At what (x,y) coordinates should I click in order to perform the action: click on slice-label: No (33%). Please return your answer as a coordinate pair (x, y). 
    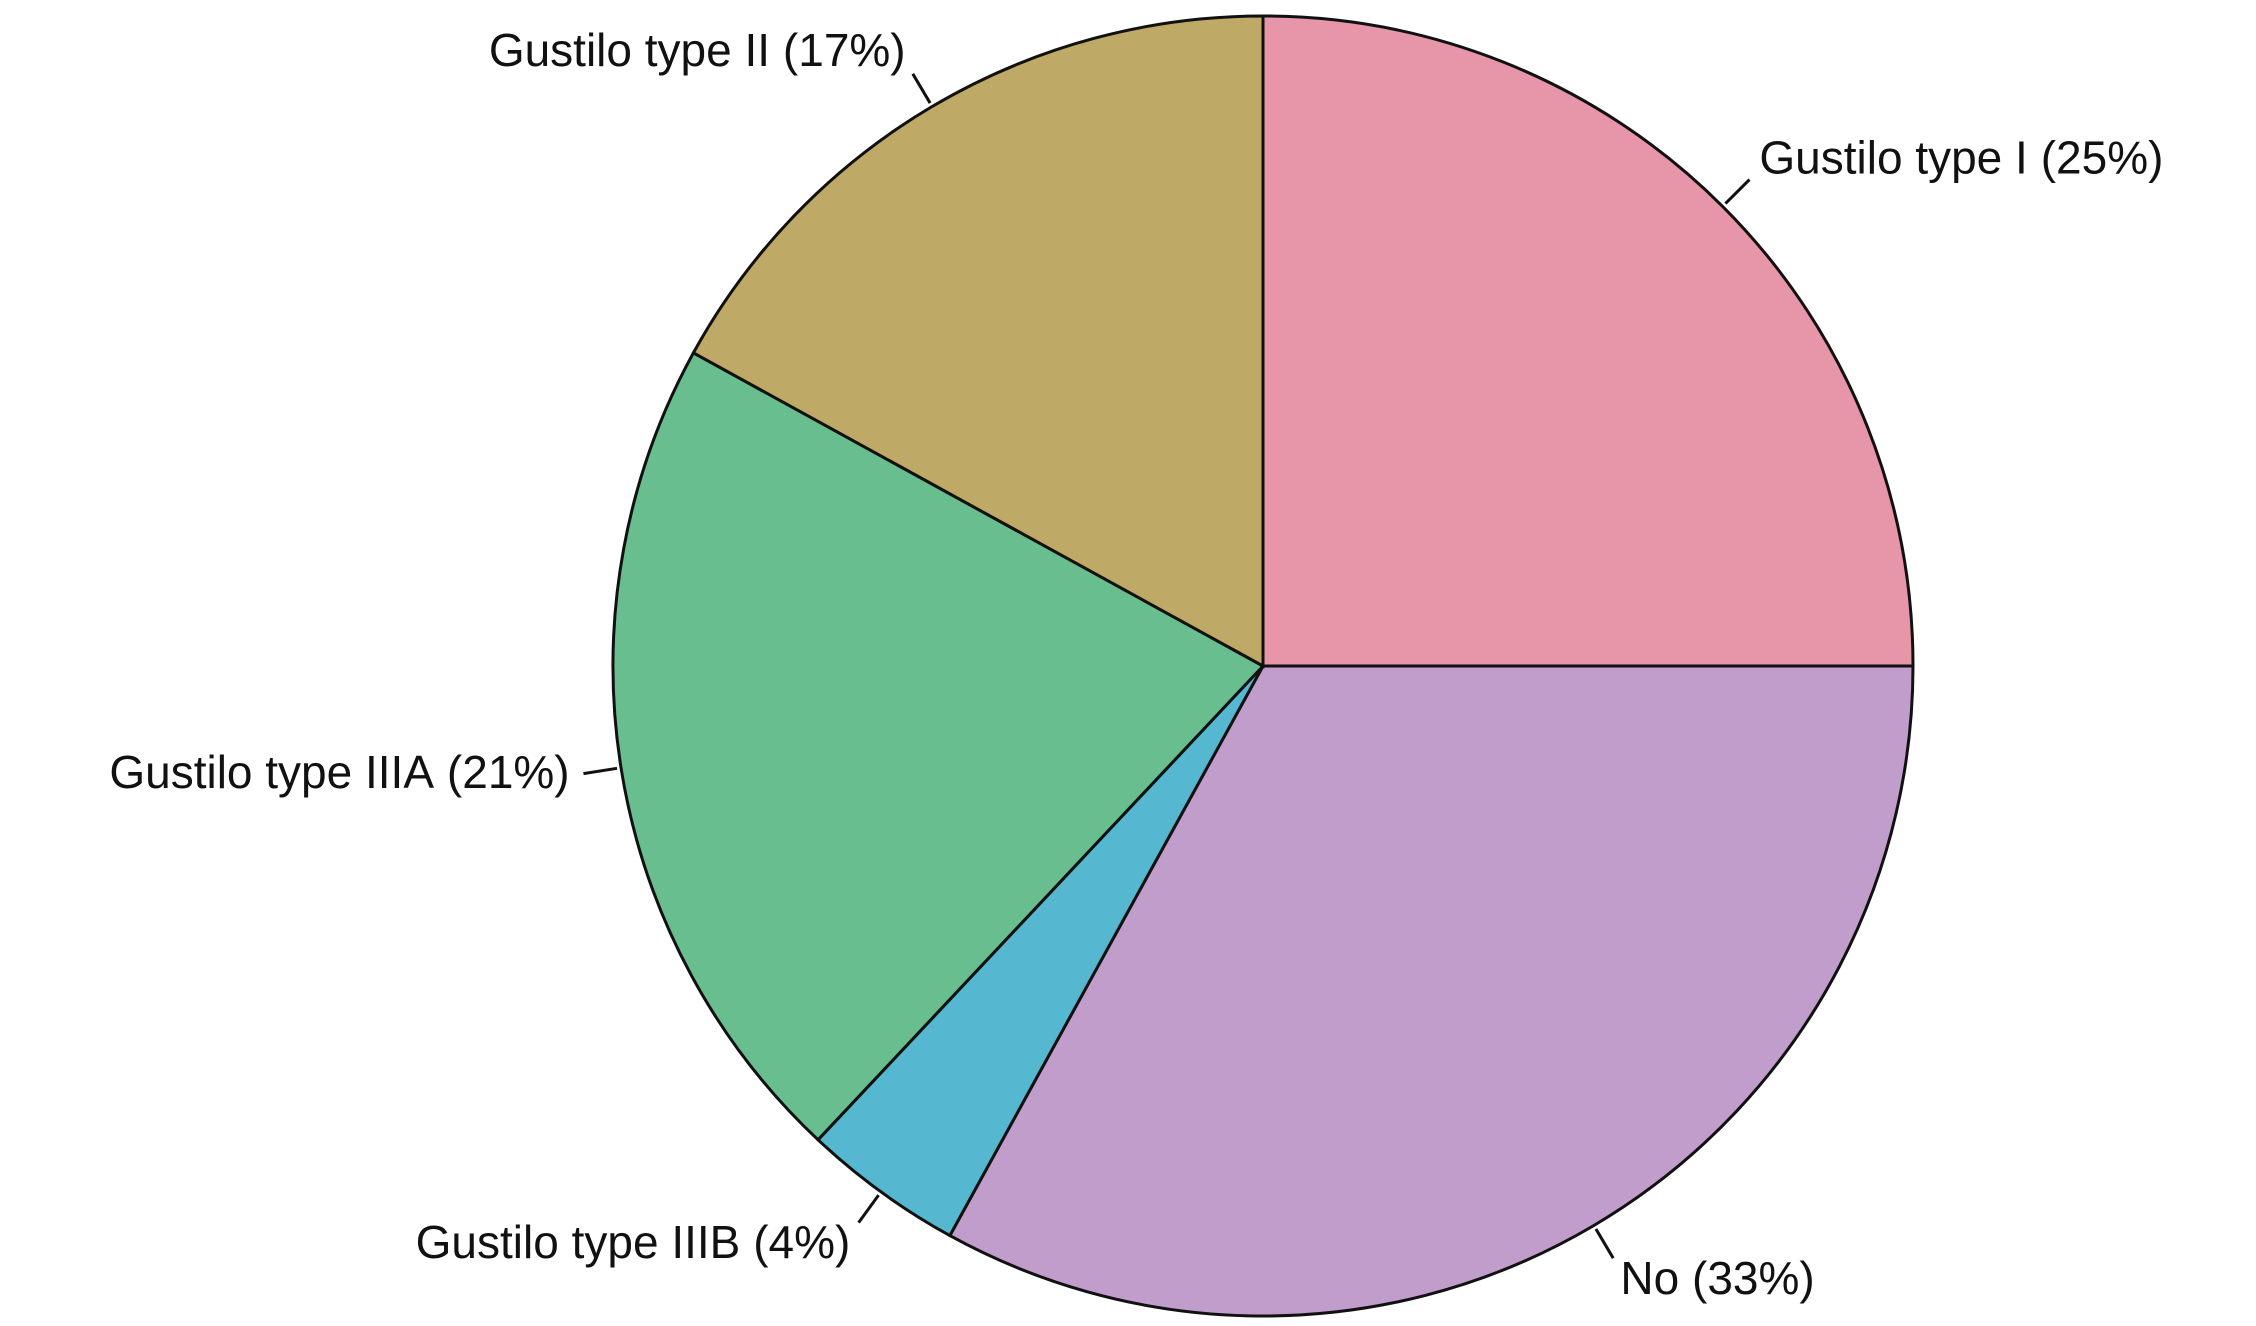
    Looking at the image, I should click on (1717, 1278).